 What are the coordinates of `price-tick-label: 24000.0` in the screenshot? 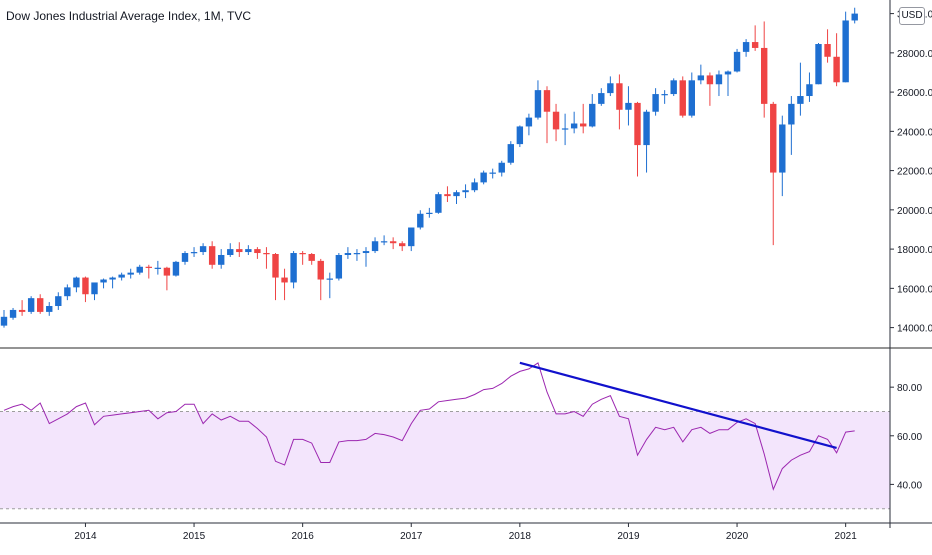 It's located at (914, 132).